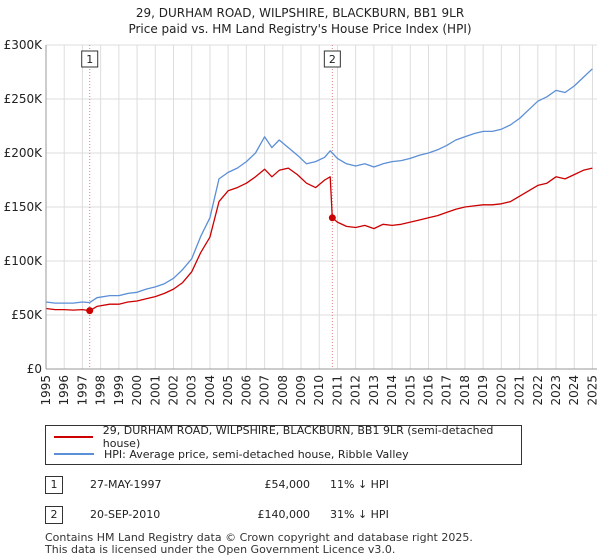 The height and width of the screenshot is (560, 600). What do you see at coordinates (24, 207) in the screenshot?
I see `y-tick-label: £150K` at bounding box center [24, 207].